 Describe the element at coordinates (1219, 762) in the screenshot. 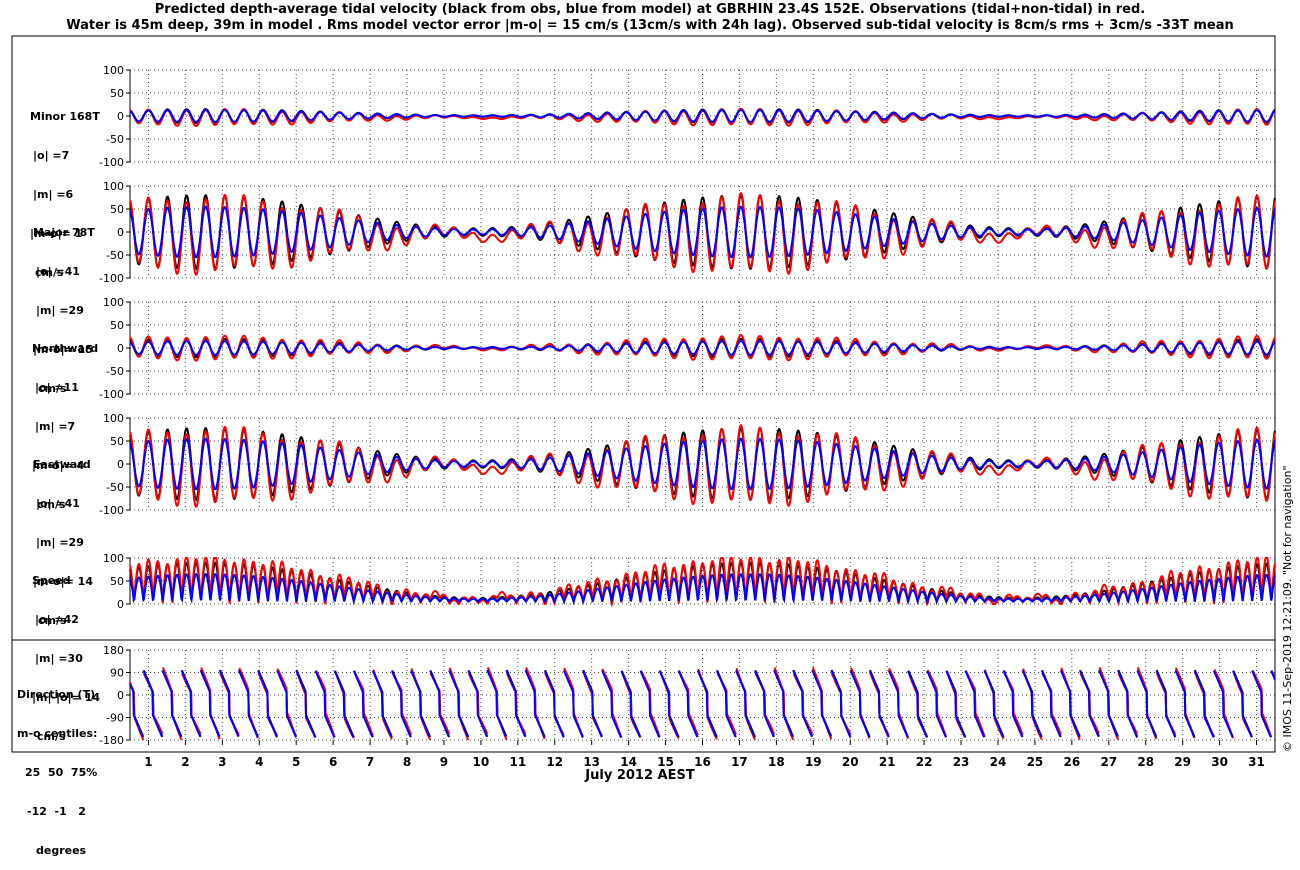

I see `x-tick-label: 30` at that location.